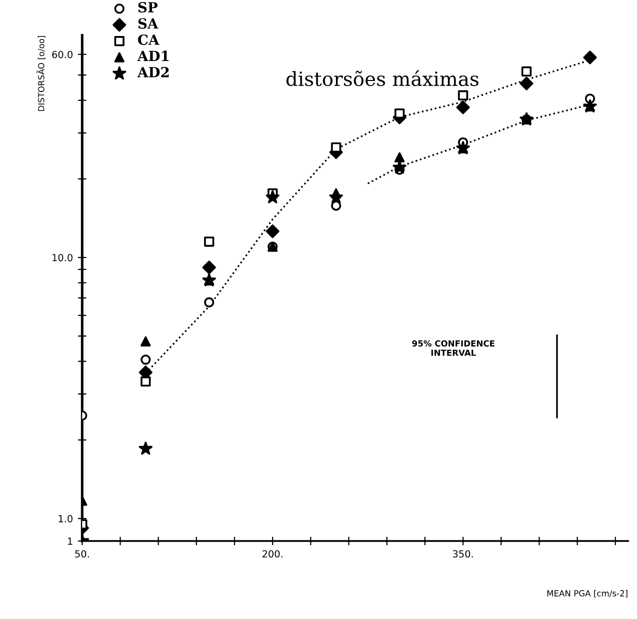 This screenshot has width=637, height=619. What do you see at coordinates (148, 7) in the screenshot?
I see `legend-label: SP` at bounding box center [148, 7].